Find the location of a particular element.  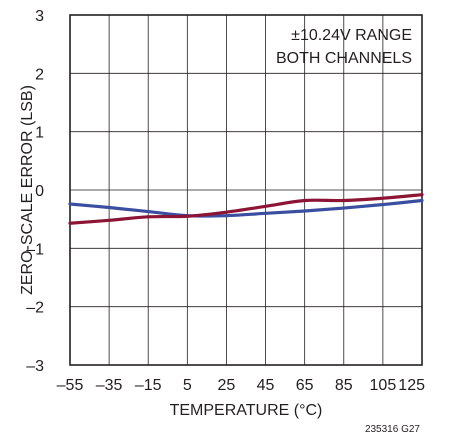

y-tick-label: –2 is located at coordinates (35, 308).